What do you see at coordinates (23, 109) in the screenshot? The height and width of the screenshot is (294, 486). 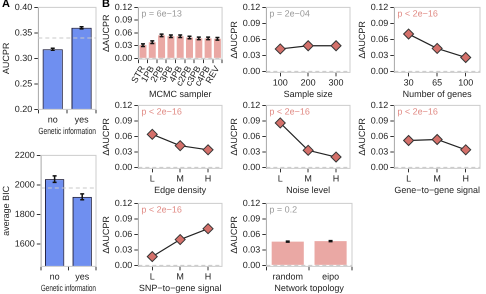 I see `y-tick-label: 0.20` at bounding box center [23, 109].